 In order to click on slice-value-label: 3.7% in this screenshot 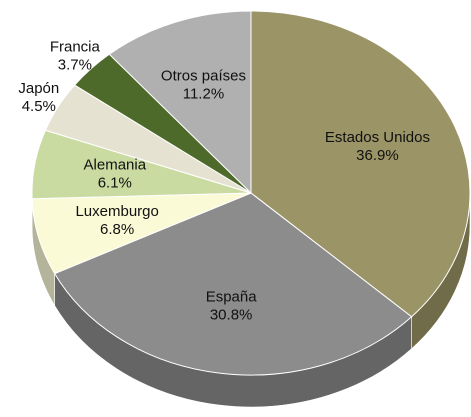, I will do `click(75, 64)`.